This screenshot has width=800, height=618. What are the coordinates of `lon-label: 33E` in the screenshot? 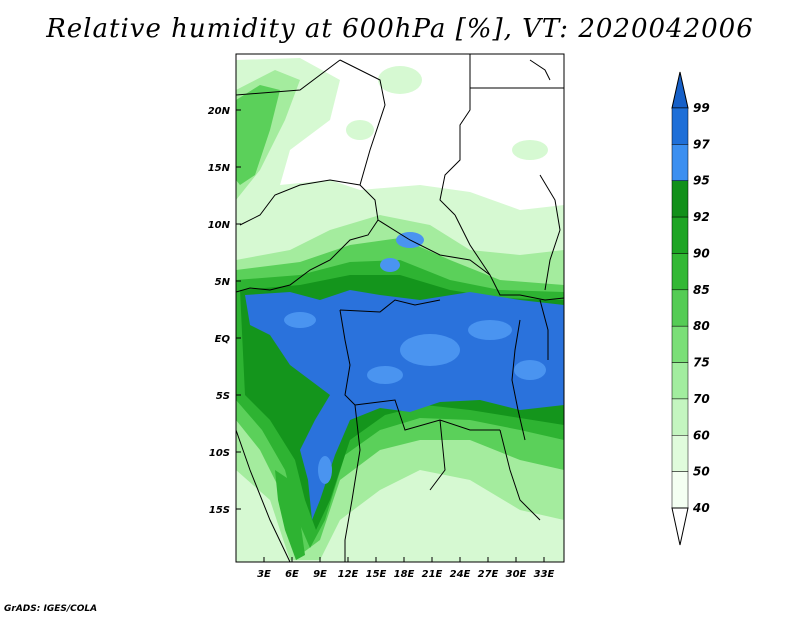 It's located at (544, 574).